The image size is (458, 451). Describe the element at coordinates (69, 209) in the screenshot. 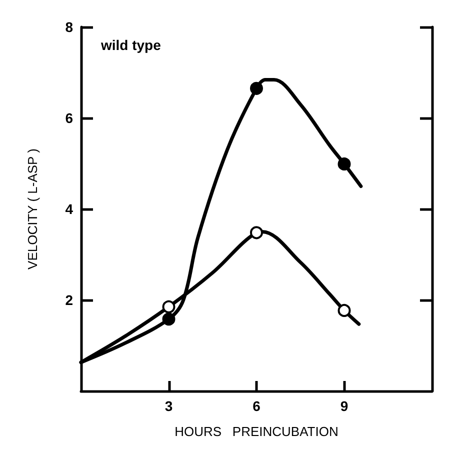

I see `y-tick-label: 4` at that location.